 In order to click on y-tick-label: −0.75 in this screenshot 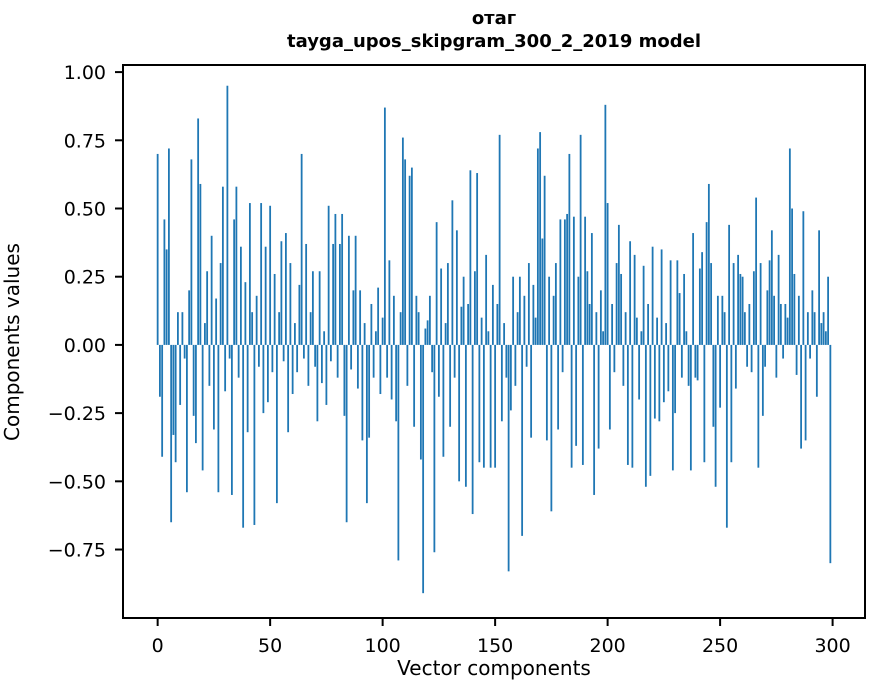, I will do `click(77, 551)`.